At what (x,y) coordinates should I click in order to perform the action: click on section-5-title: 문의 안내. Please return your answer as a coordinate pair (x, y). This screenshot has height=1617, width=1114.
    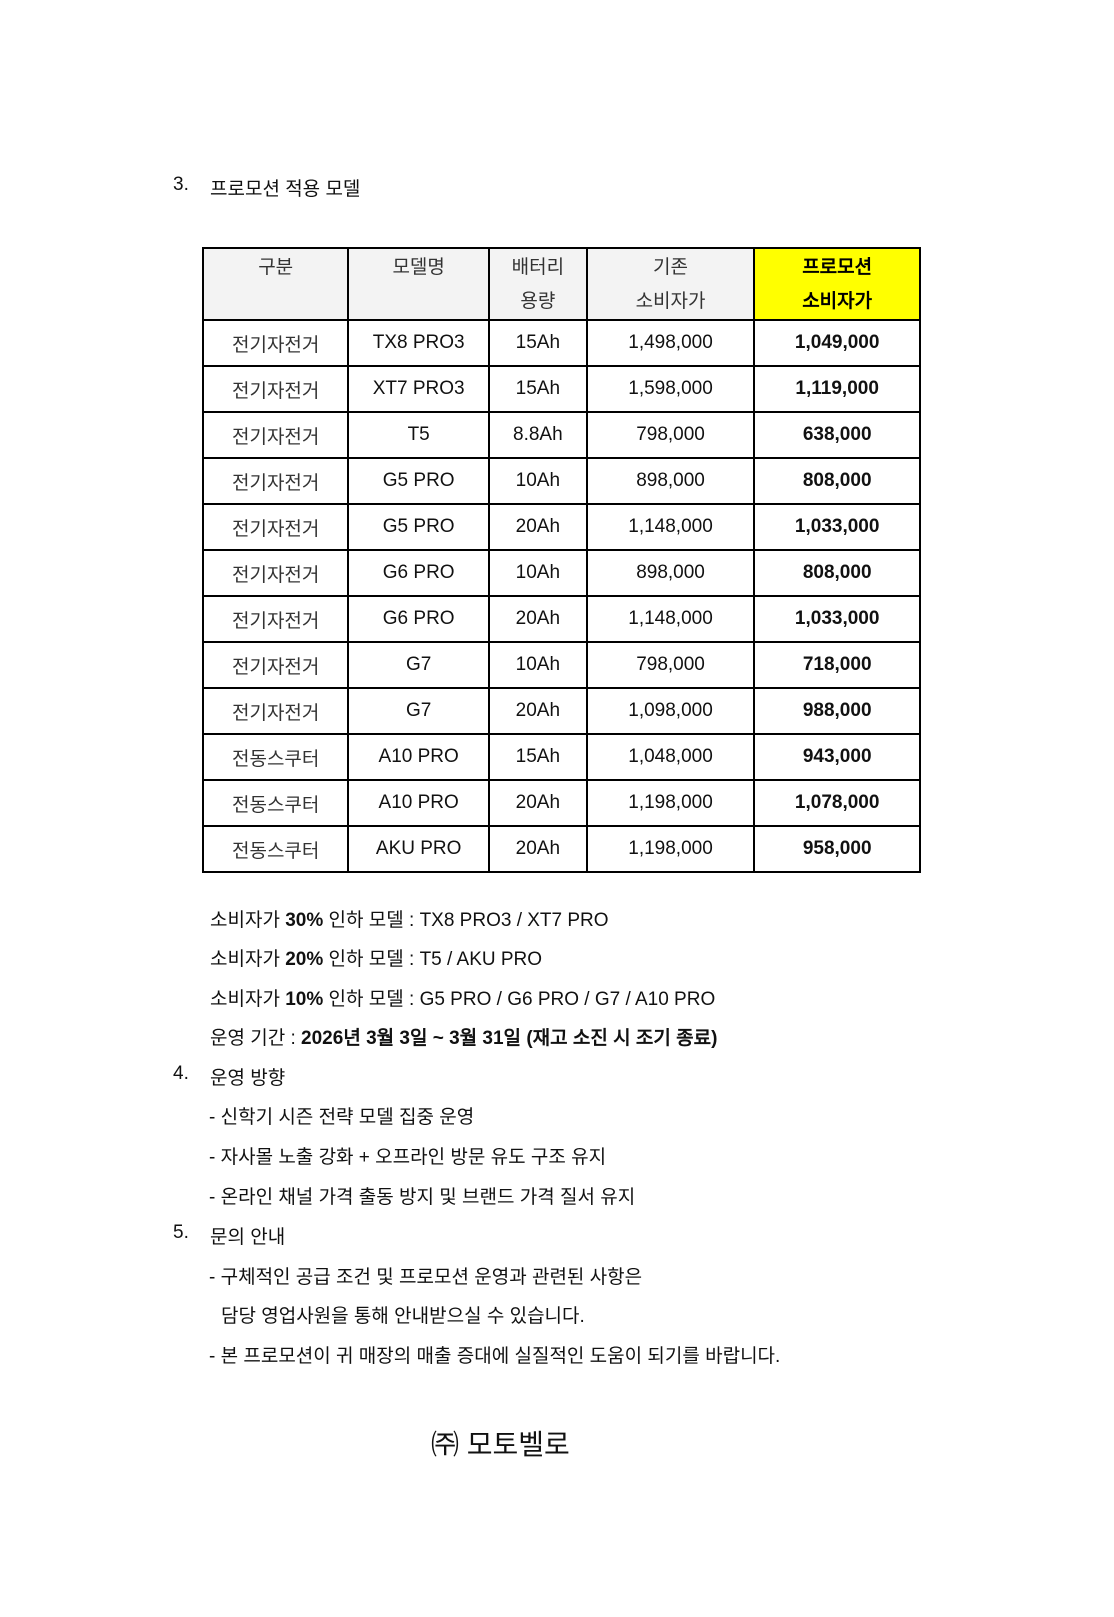
    Looking at the image, I should click on (248, 1237).